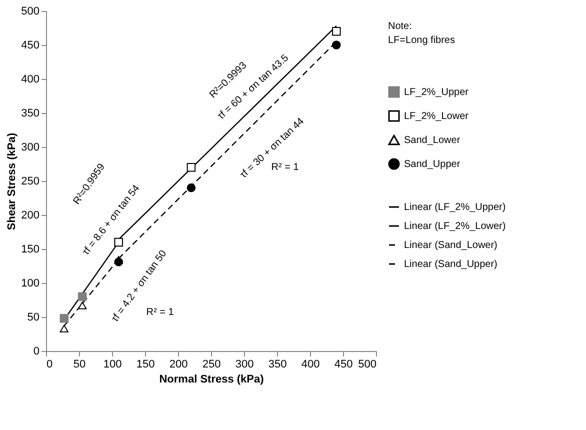 This screenshot has width=586, height=430. Describe the element at coordinates (30, 216) in the screenshot. I see `y-tick-label: 200` at that location.